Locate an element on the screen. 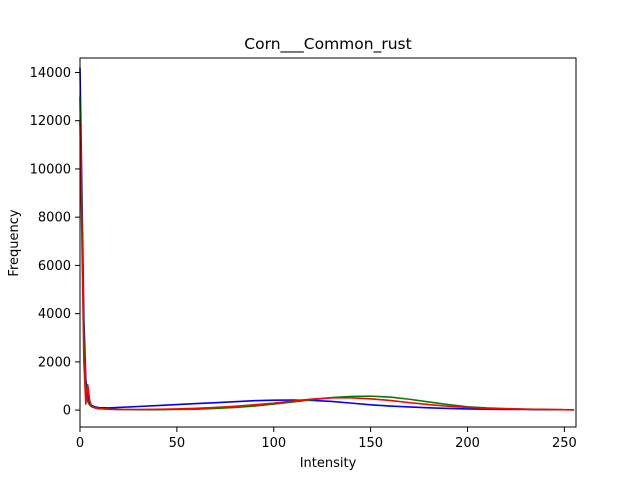 The height and width of the screenshot is (480, 640). y-tick-label: 14000 is located at coordinates (50, 73).